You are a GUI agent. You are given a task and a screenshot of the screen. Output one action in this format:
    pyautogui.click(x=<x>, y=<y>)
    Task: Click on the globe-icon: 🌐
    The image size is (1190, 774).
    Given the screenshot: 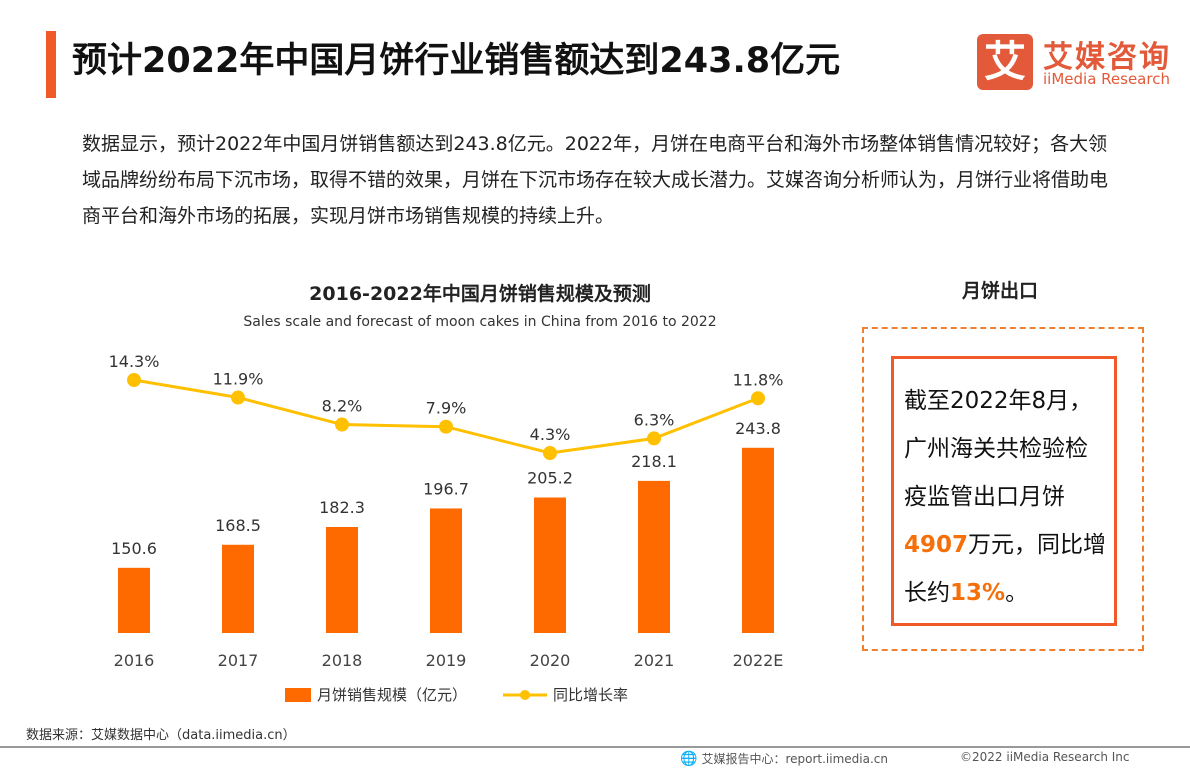 What is the action you would take?
    pyautogui.click(x=689, y=758)
    